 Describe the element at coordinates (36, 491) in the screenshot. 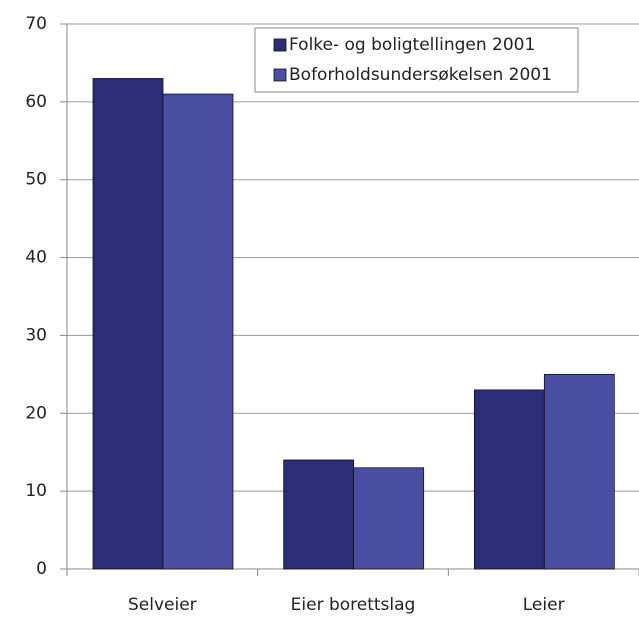

I see `y-tick-label: 10` at that location.